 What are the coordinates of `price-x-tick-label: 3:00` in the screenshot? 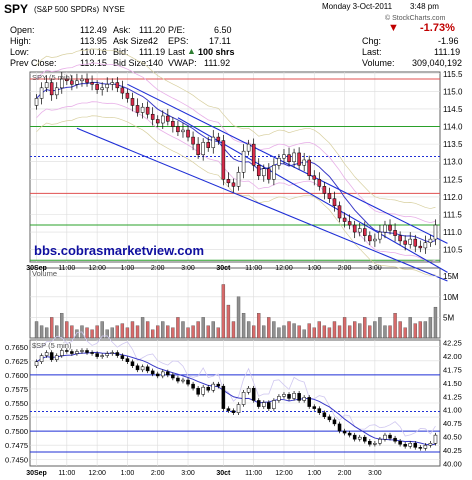 It's located at (375, 268).